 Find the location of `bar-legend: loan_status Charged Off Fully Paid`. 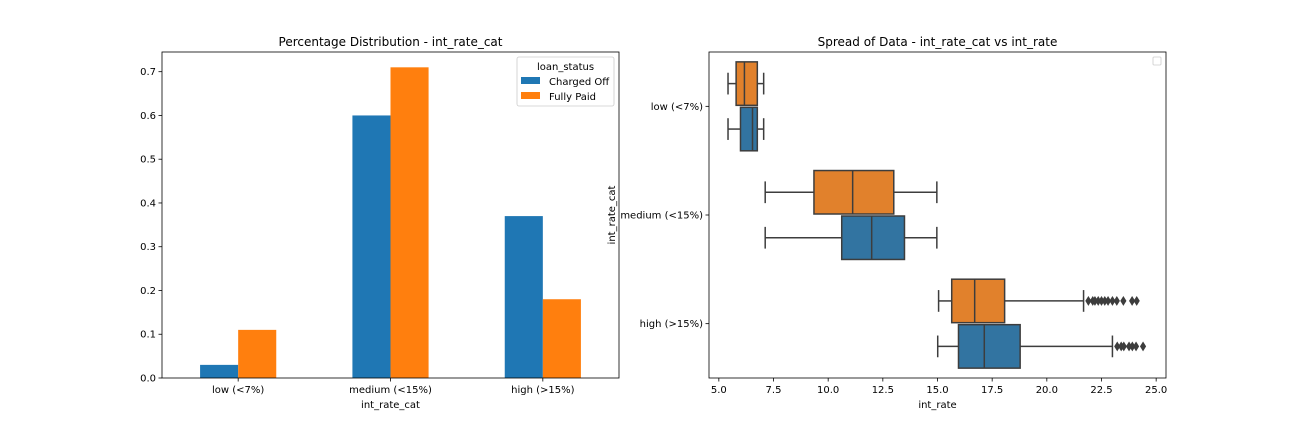

bar-legend: loan_status Charged Off Fully Paid is located at coordinates (565, 81).